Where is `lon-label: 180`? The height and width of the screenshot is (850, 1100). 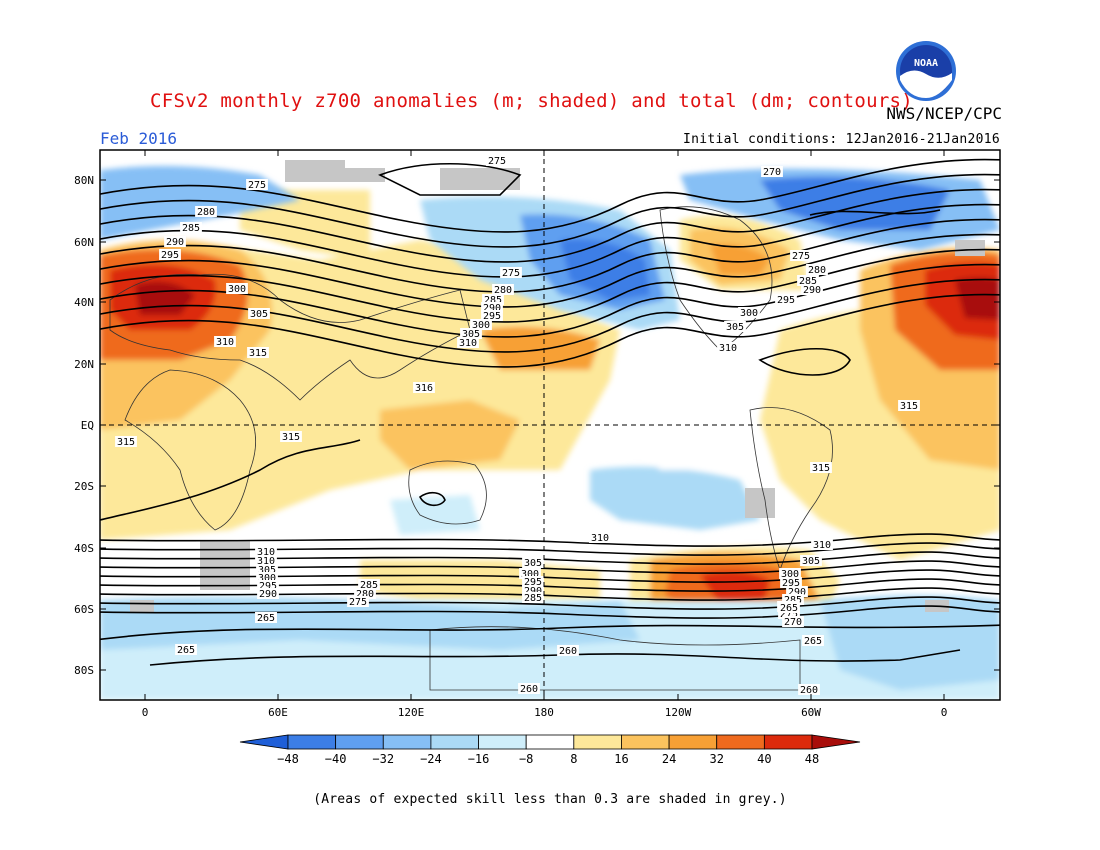
lon-label: 180 is located at coordinates (544, 712).